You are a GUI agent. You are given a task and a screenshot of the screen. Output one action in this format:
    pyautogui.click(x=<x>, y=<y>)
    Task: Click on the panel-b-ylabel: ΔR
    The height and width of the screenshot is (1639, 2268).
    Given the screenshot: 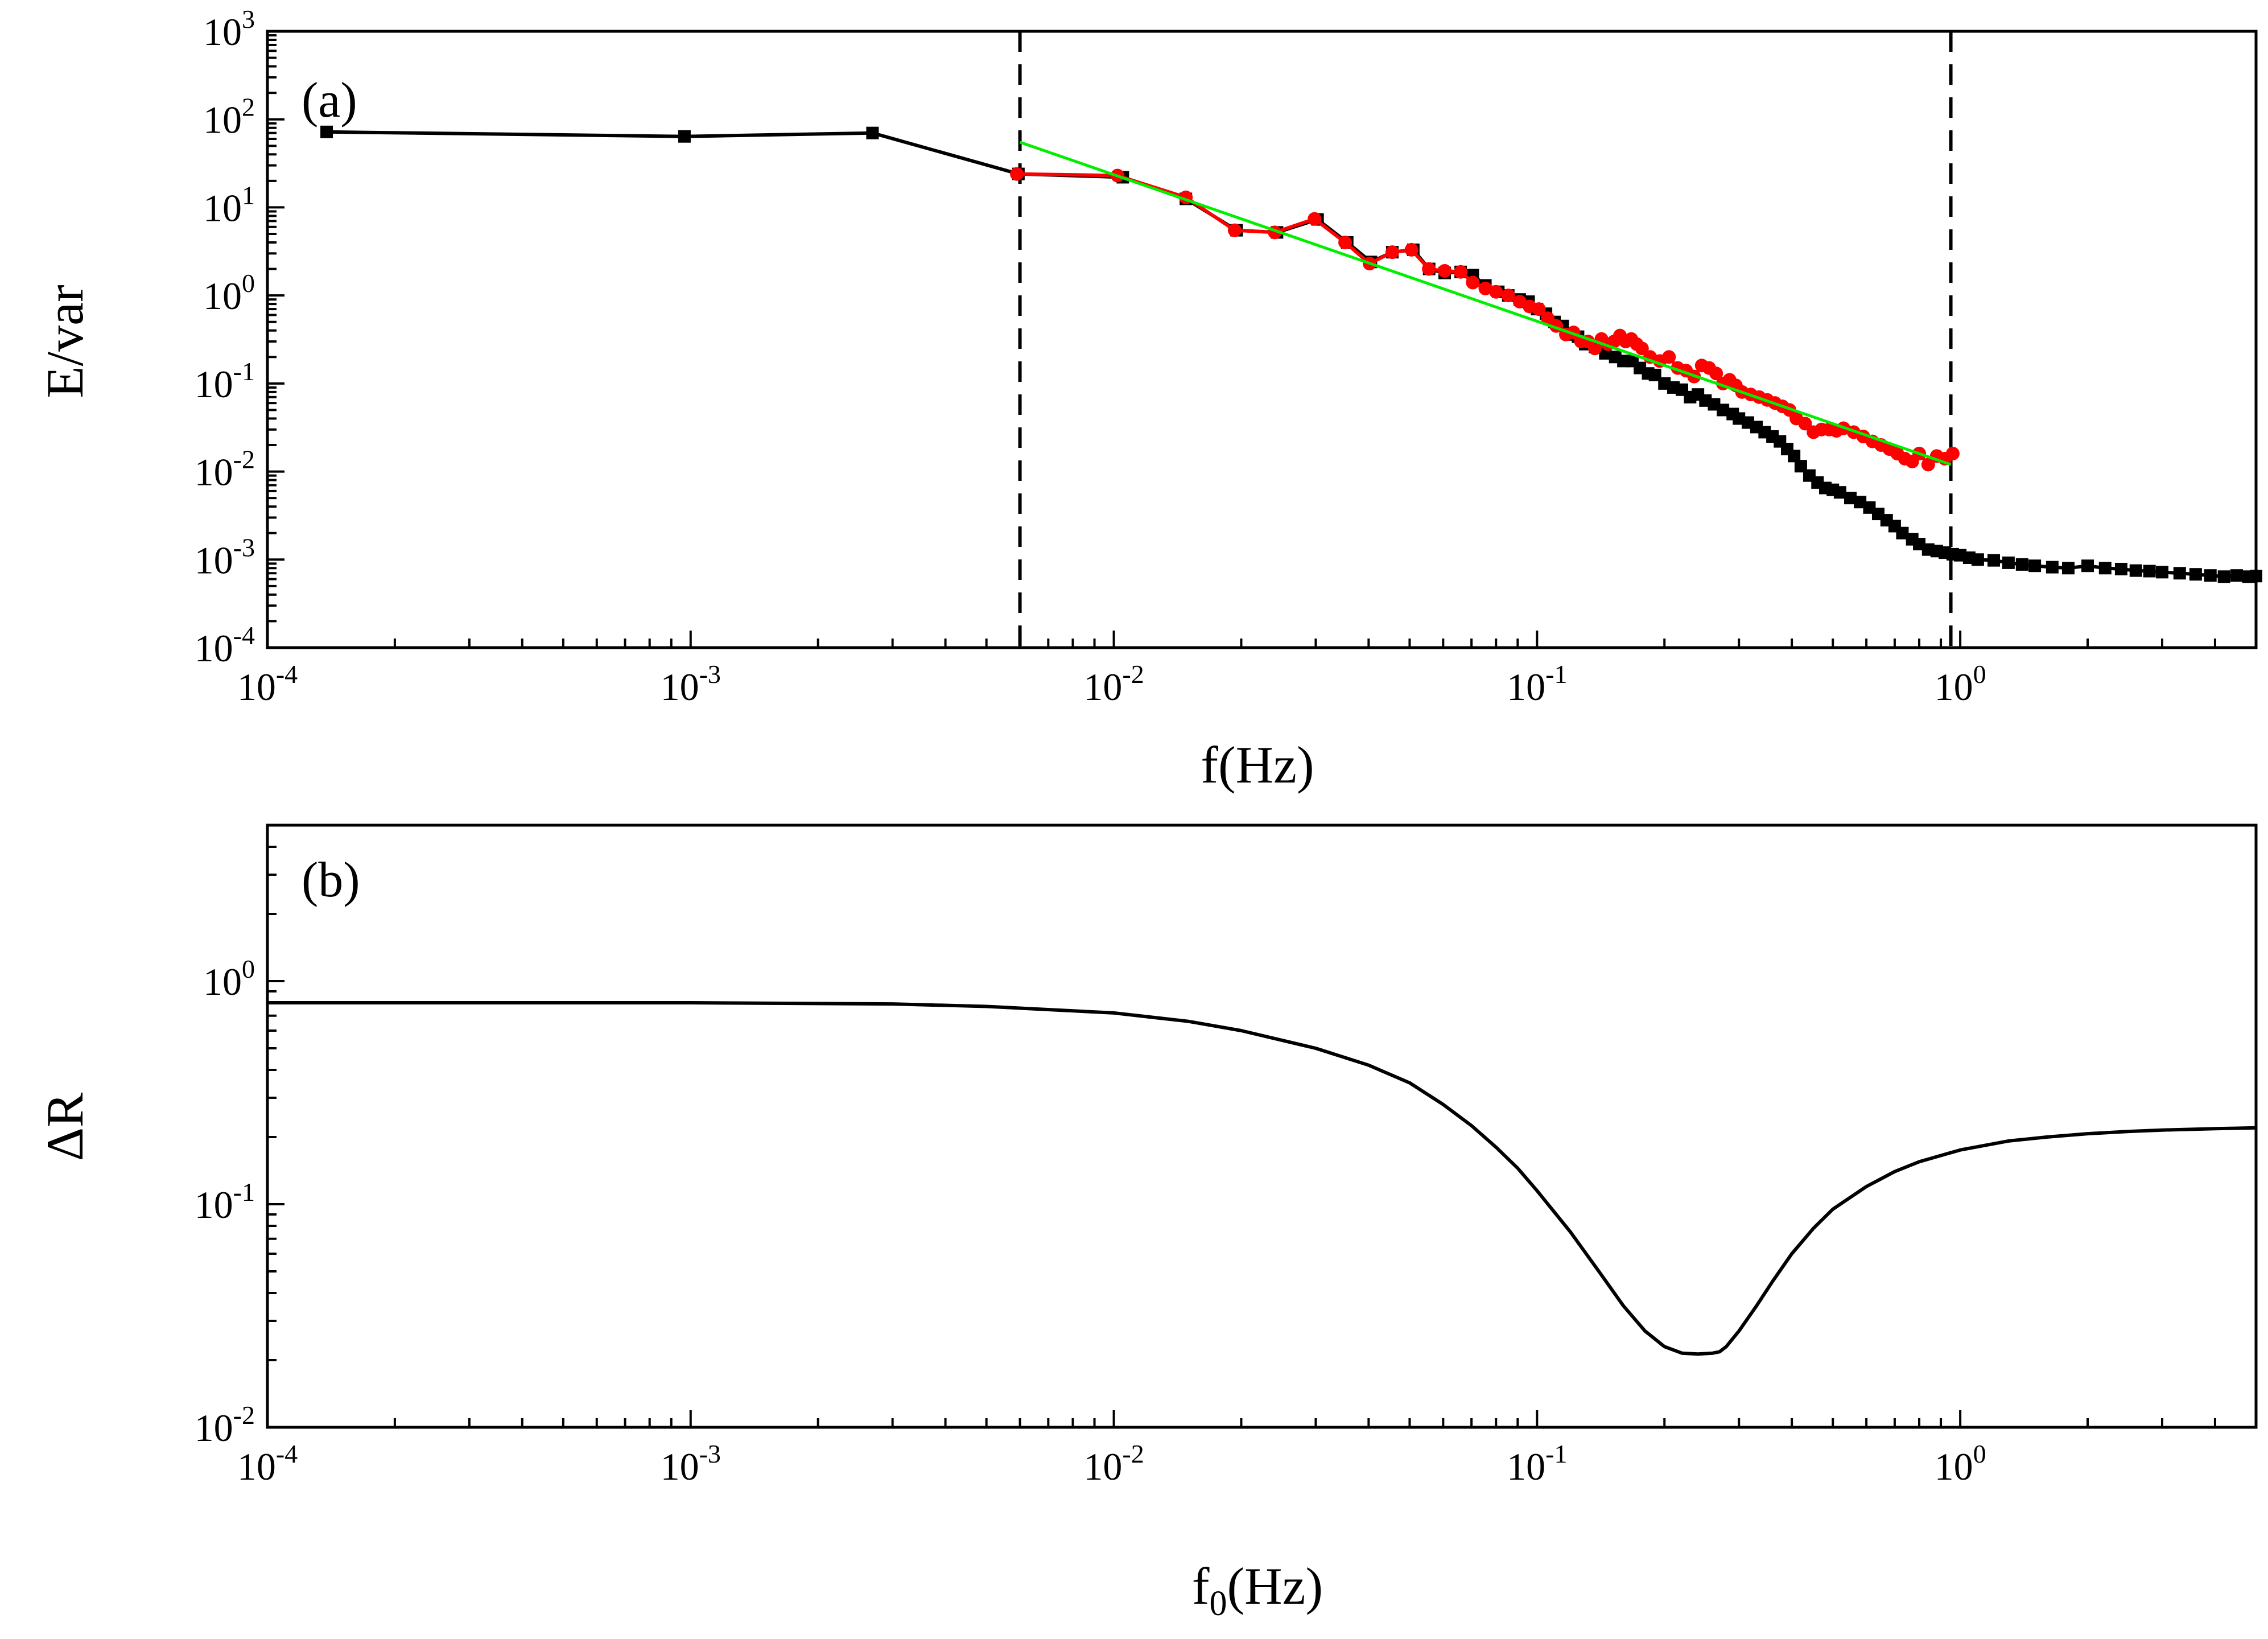 What is the action you would take?
    pyautogui.click(x=65, y=1126)
    